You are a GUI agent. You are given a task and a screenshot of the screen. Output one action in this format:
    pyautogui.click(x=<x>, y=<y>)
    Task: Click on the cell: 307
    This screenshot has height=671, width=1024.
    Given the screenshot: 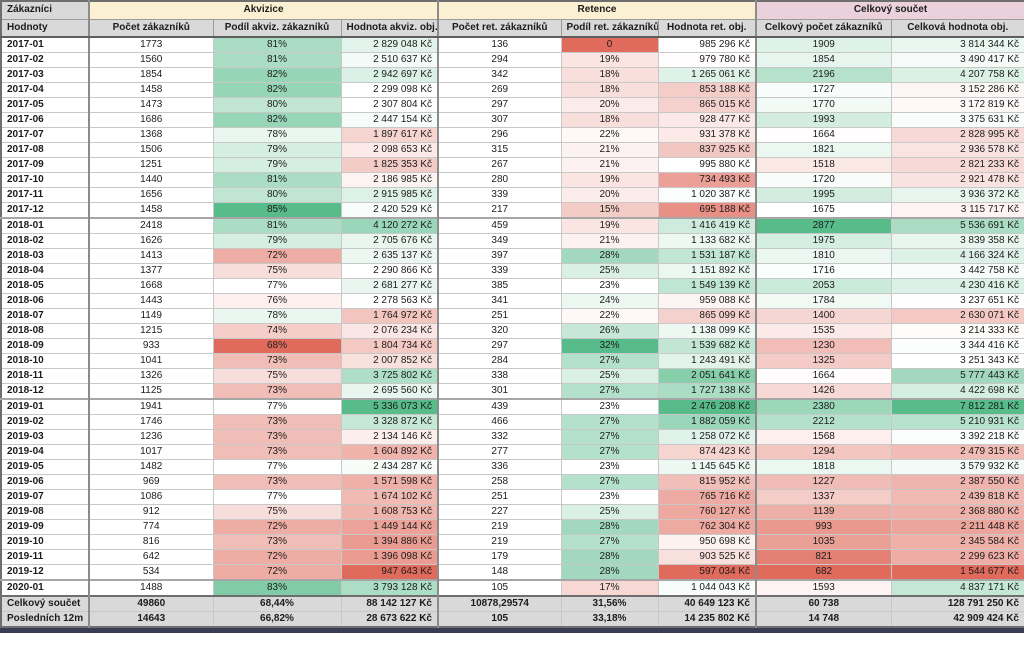 What is the action you would take?
    pyautogui.click(x=499, y=120)
    